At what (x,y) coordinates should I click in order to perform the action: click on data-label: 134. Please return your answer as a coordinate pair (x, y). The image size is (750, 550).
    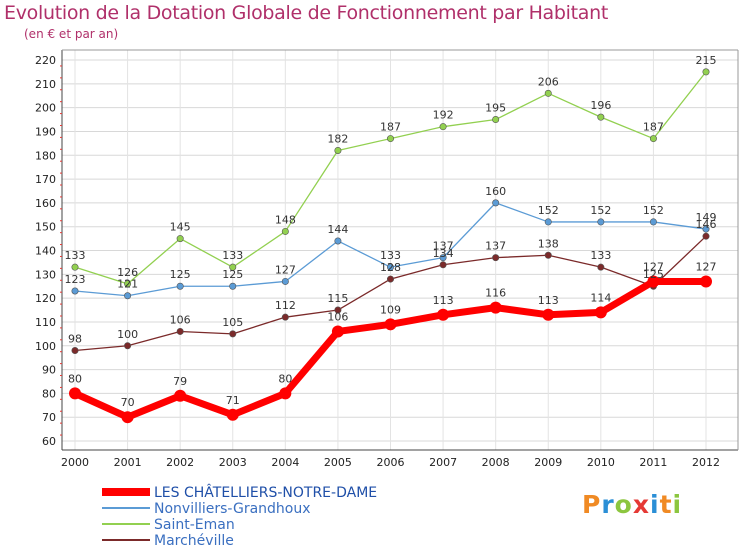
    Looking at the image, I should click on (443, 253).